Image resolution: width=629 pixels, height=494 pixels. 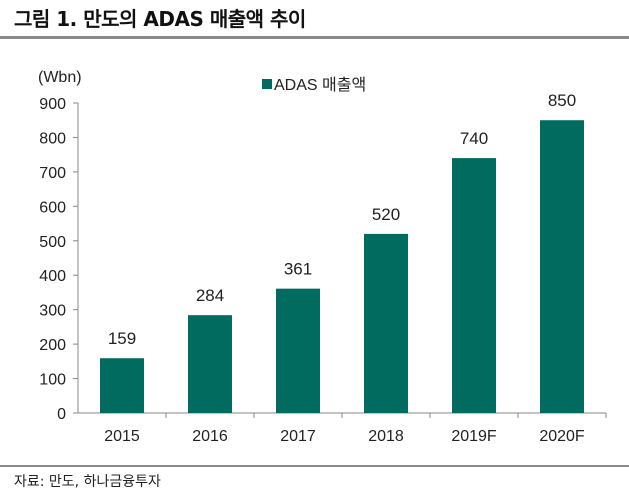 I want to click on y-tick-label: 400, so click(x=52, y=276).